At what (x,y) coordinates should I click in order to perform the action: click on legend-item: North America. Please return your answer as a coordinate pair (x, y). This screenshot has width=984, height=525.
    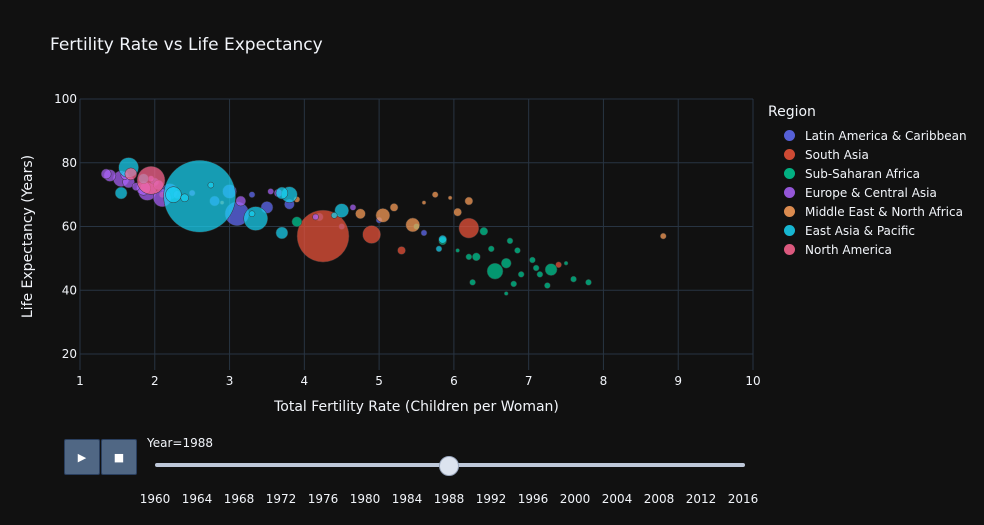
    Looking at the image, I should click on (875, 249).